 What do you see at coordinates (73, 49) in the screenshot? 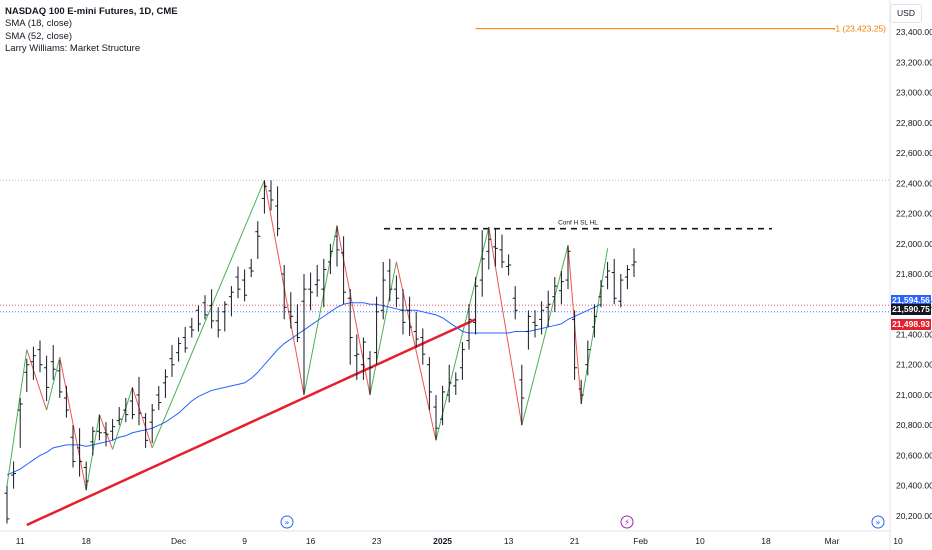
I see `legend-indicator: Larry Williams: Market Structure` at bounding box center [73, 49].